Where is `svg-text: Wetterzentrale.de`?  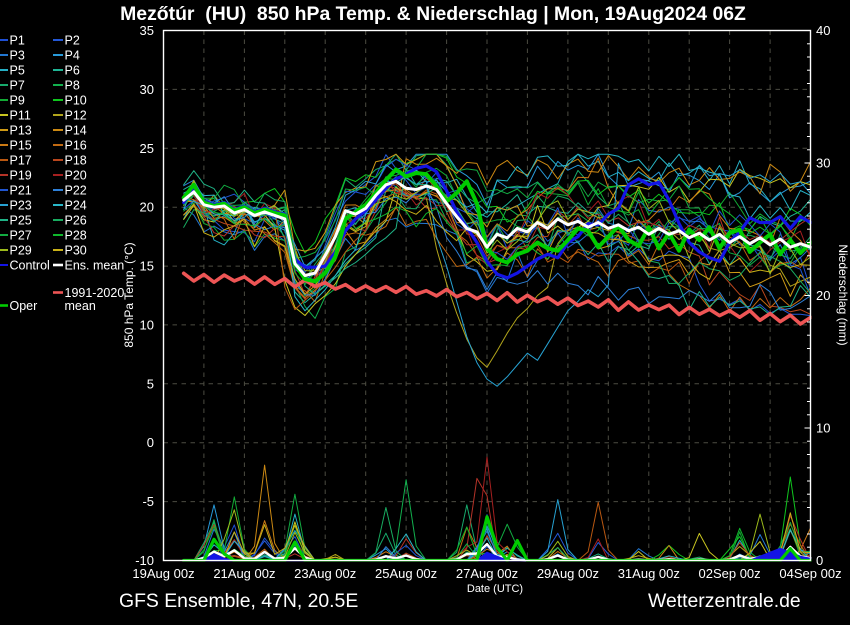
svg-text: Wetterzentrale.de is located at coordinates (724, 601).